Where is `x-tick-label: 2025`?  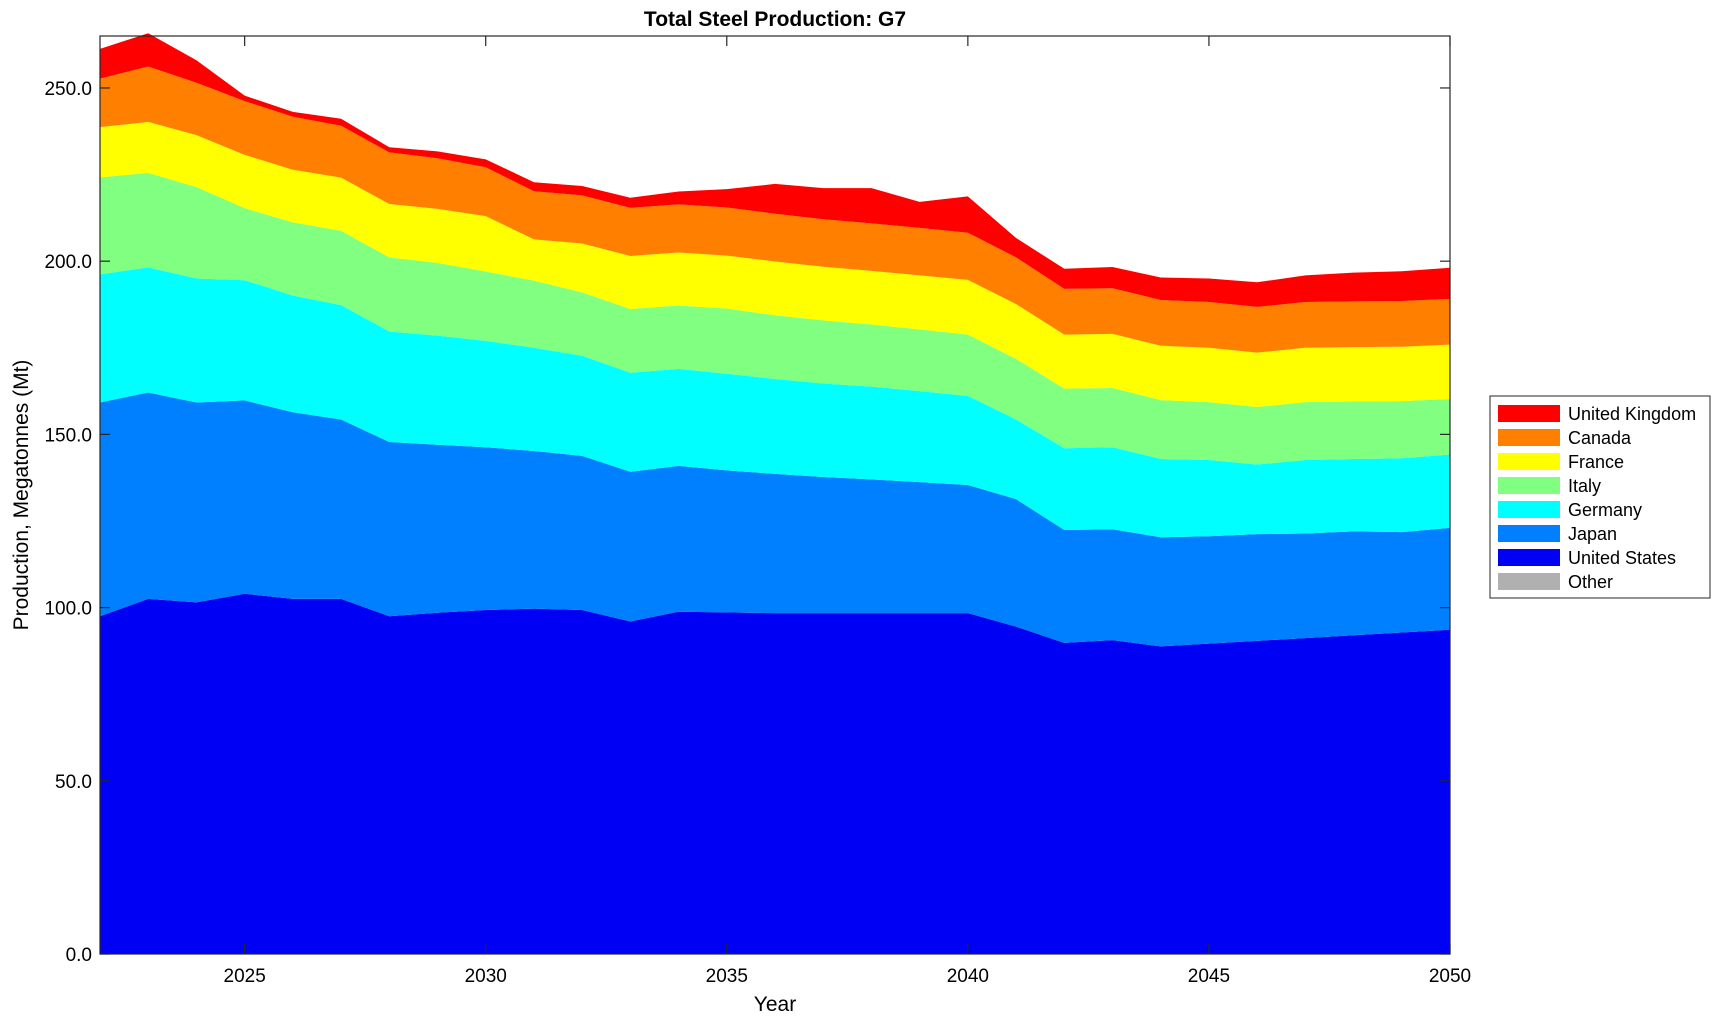
x-tick-label: 2025 is located at coordinates (245, 976).